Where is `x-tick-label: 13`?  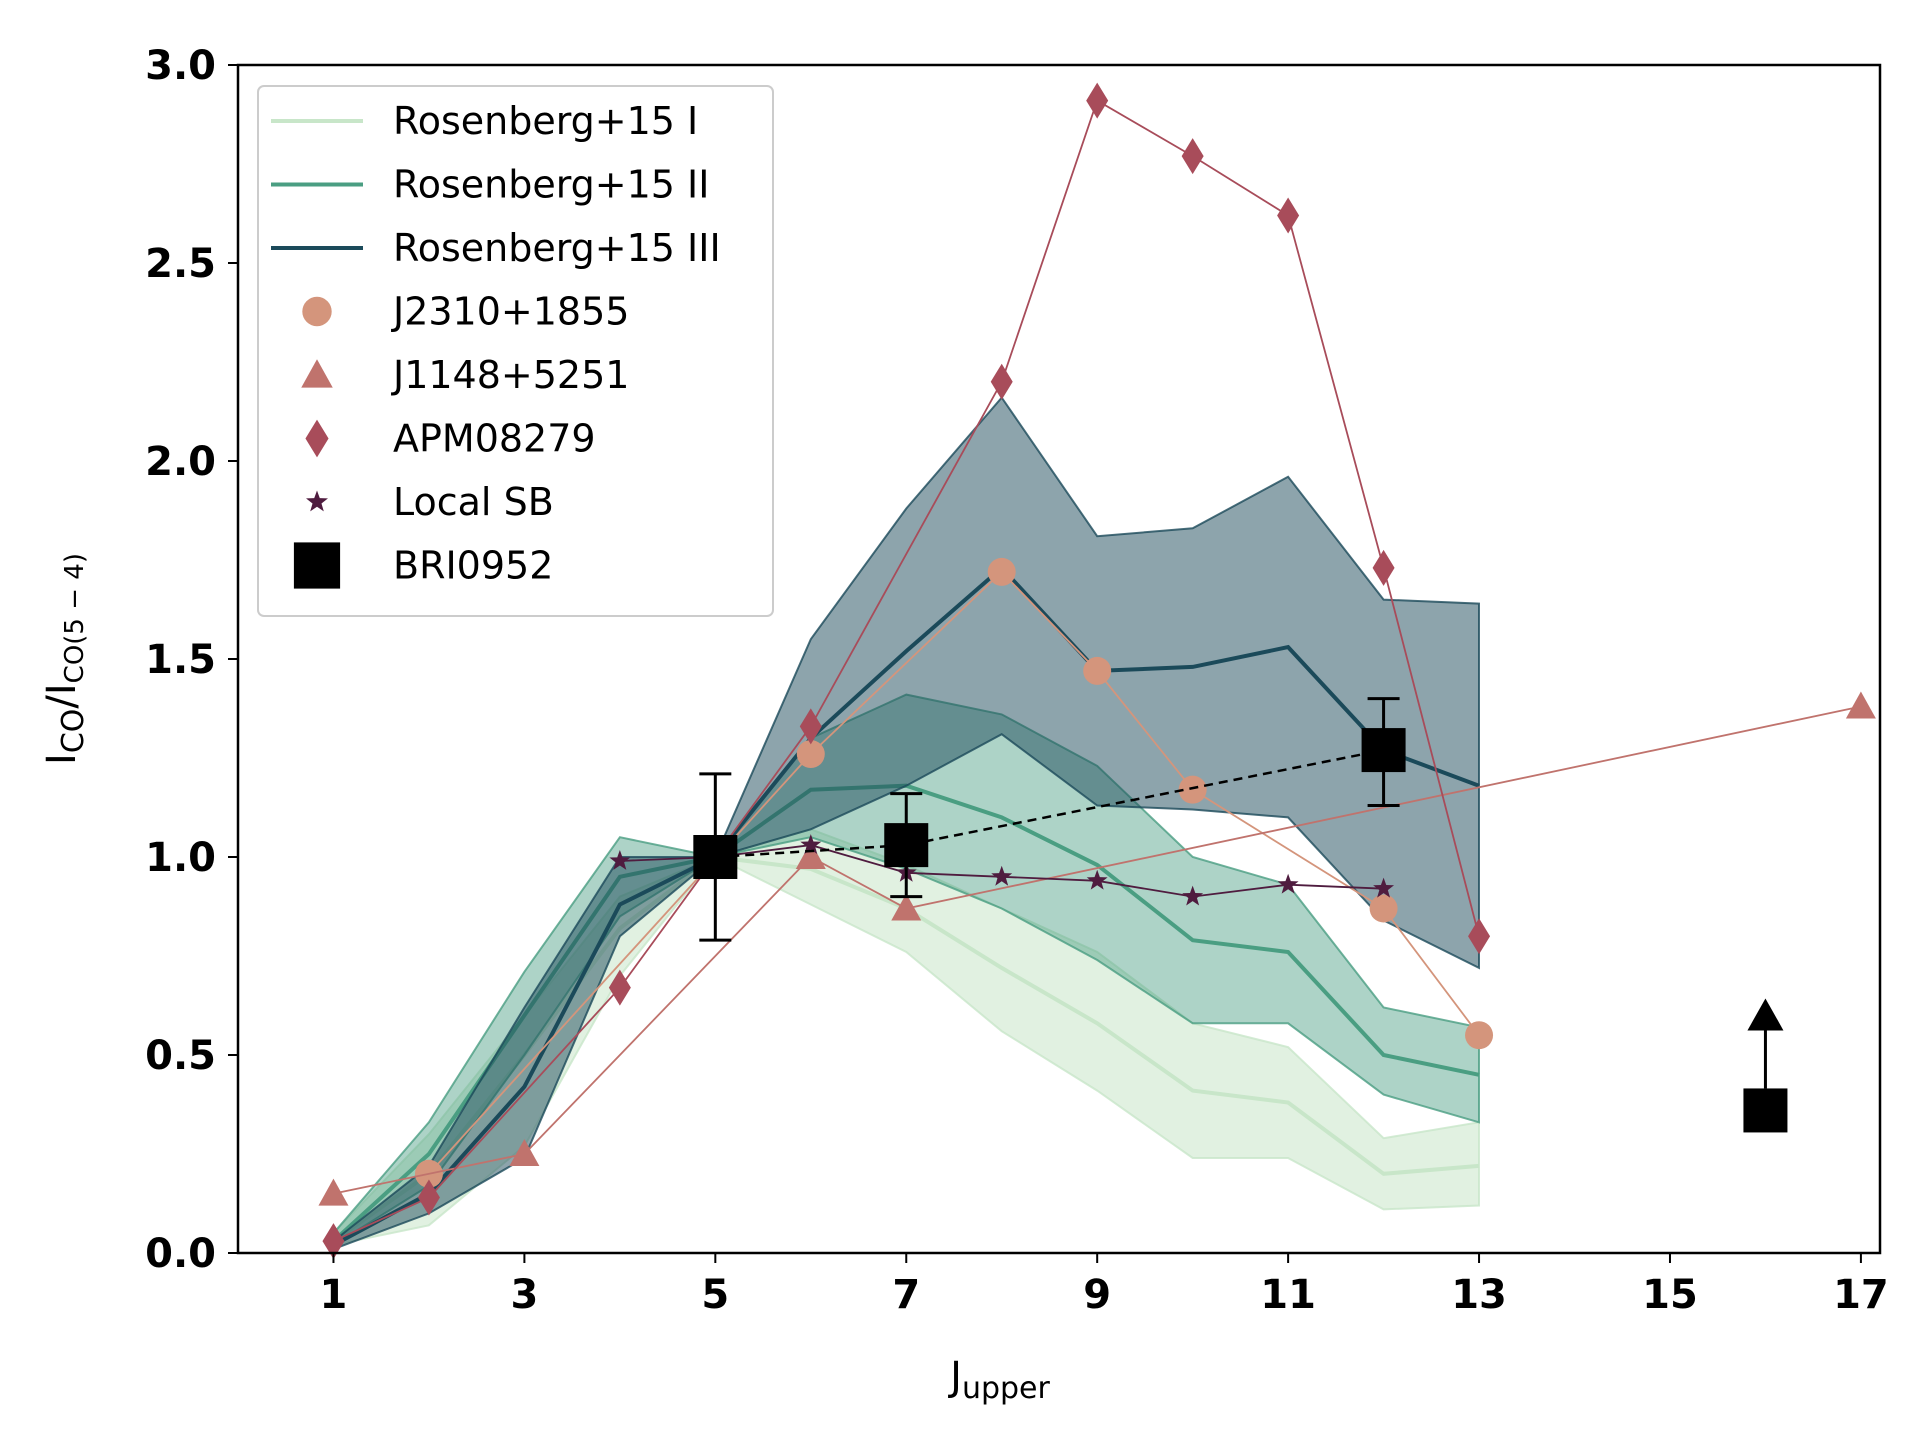 x-tick-label: 13 is located at coordinates (1479, 1295).